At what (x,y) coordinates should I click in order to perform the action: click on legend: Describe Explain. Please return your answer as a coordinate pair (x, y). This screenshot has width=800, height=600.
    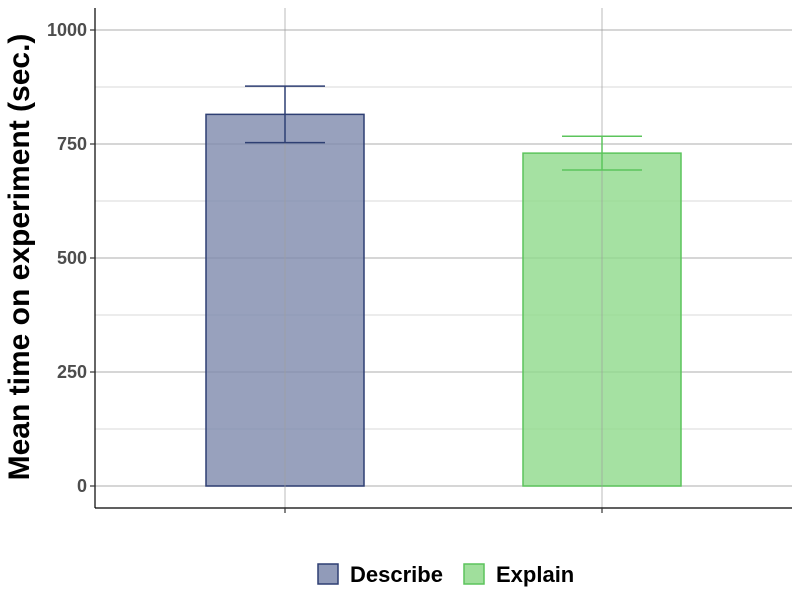
    Looking at the image, I should click on (445, 574).